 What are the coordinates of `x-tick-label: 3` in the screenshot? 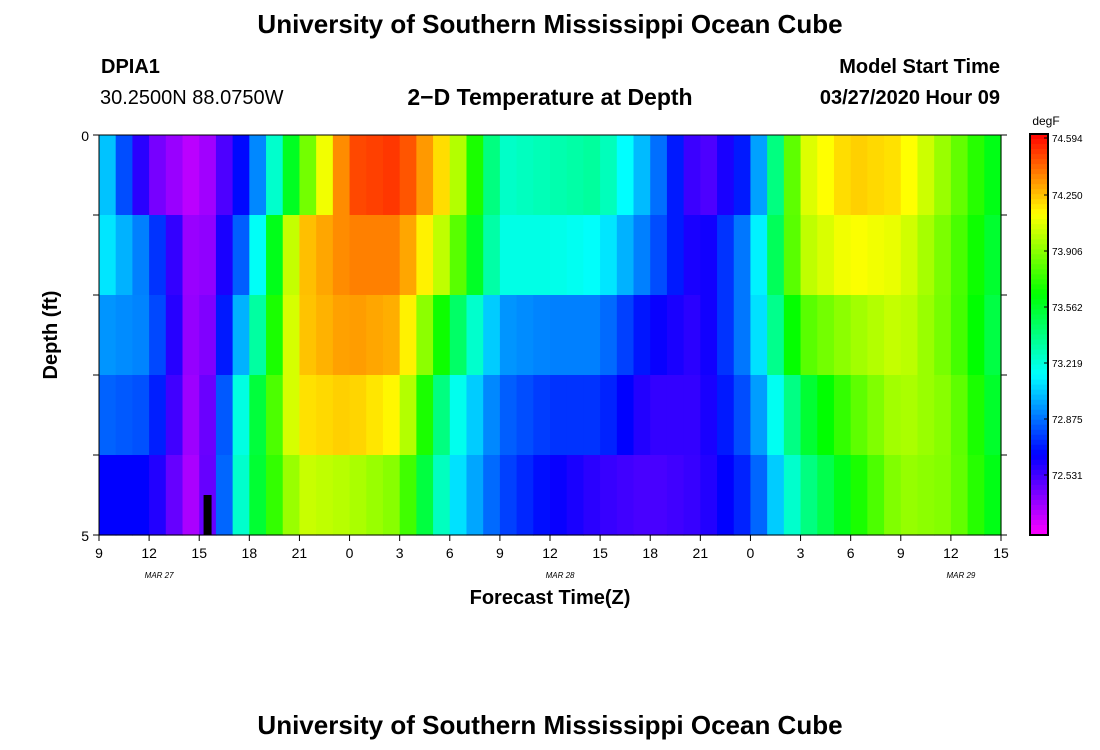 It's located at (801, 553).